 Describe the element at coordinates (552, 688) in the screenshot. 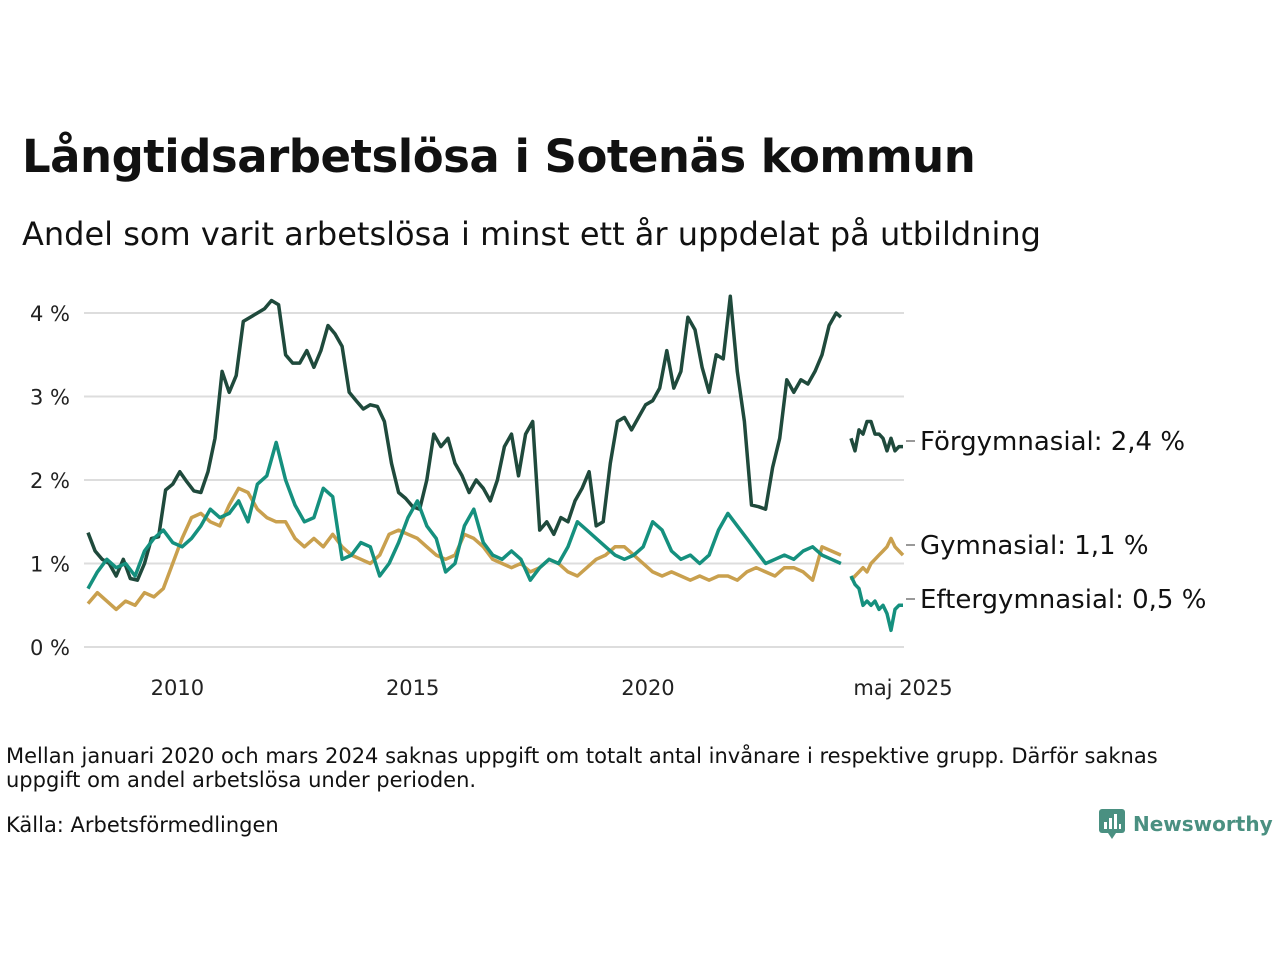

I see `x-axis-ticks: 2010 2015 2020 maj 2025` at that location.